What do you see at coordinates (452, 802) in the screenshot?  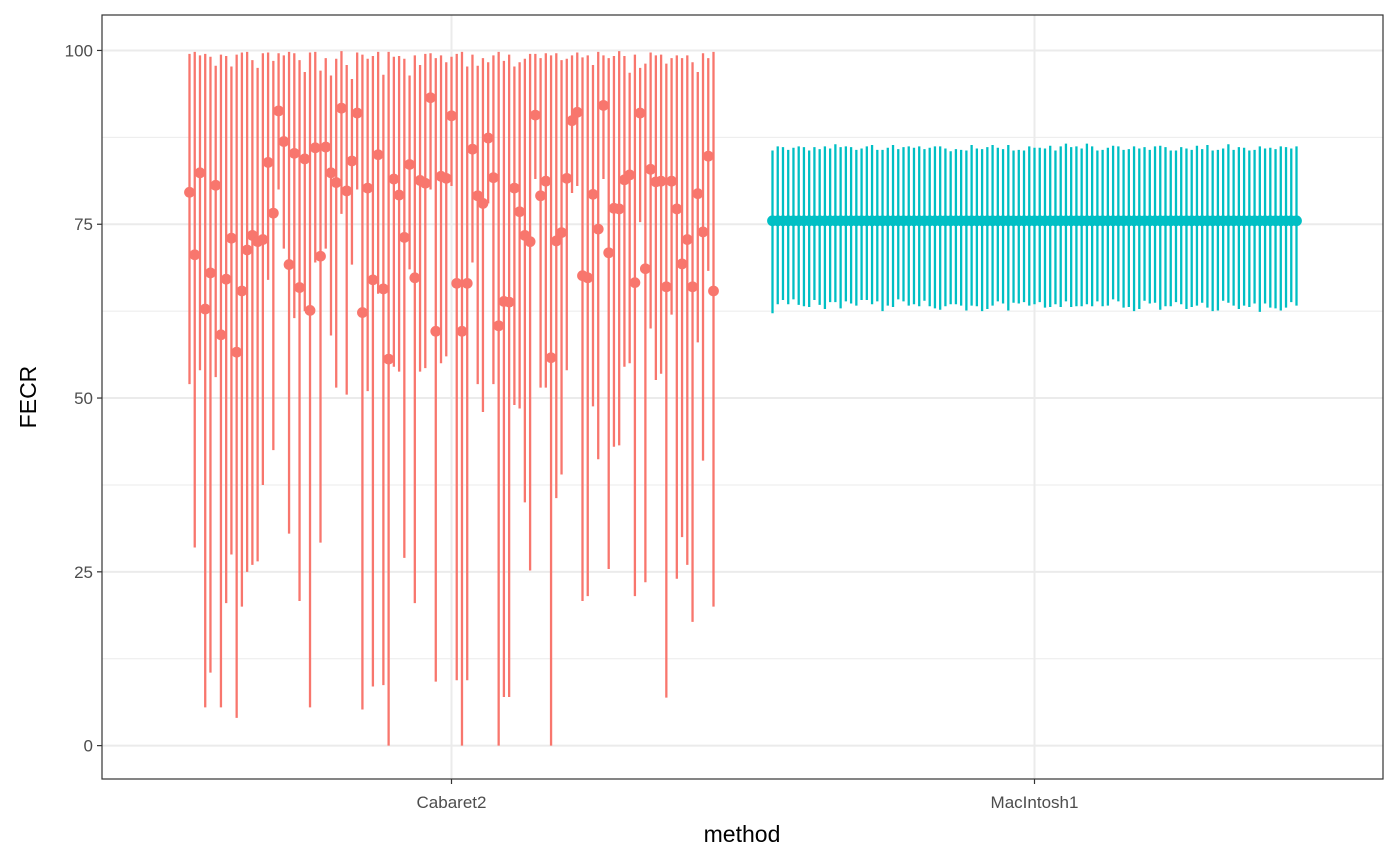 I see `x-tick-label: Cabaret2` at bounding box center [452, 802].